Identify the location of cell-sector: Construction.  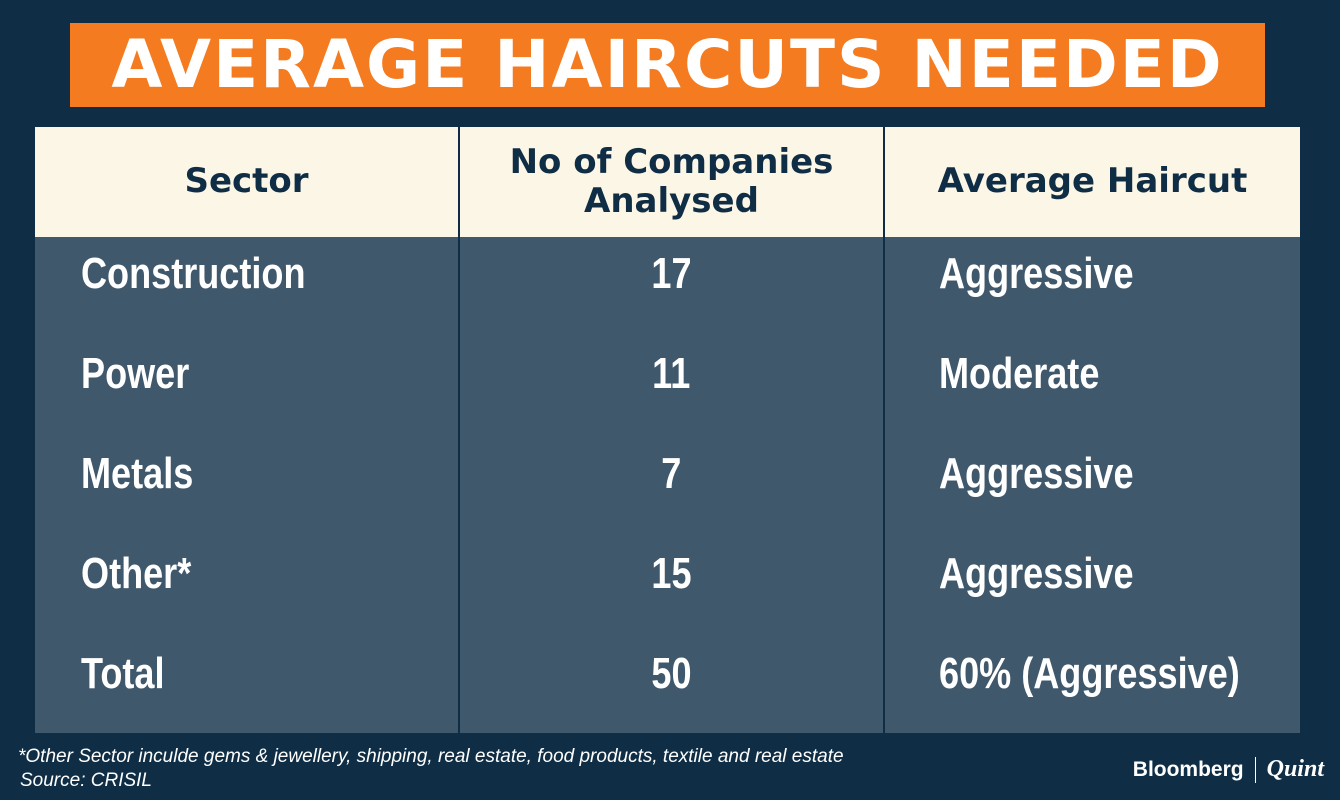
(266, 274).